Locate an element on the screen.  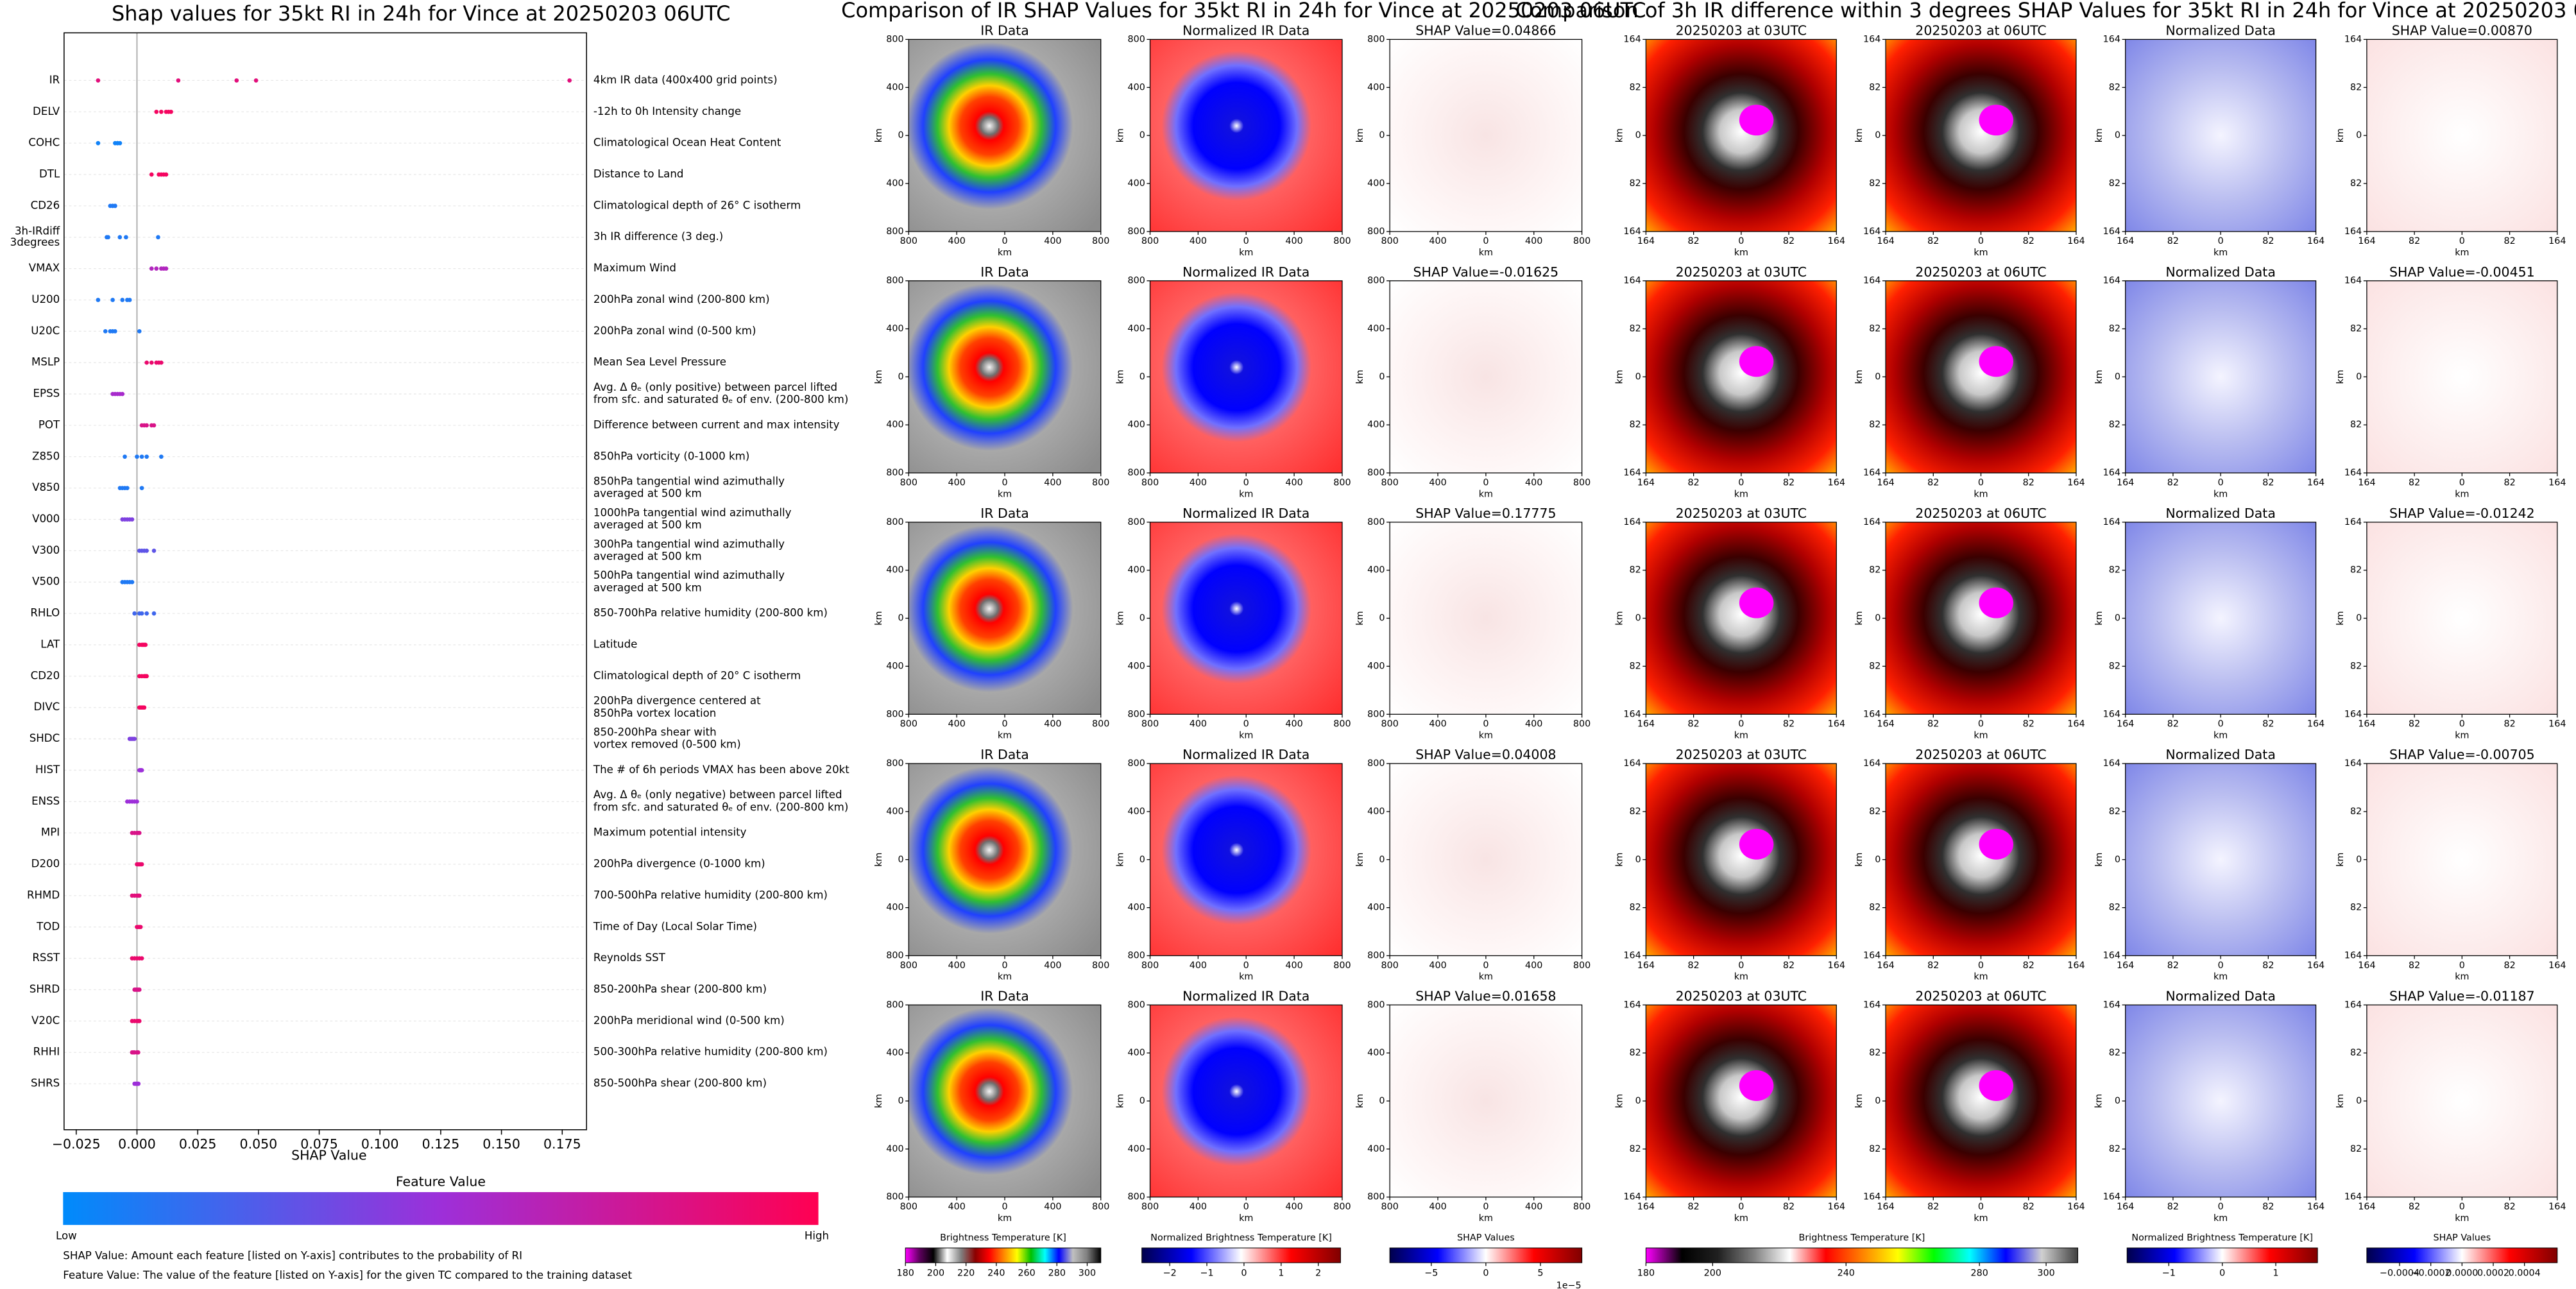
colorbar-tick-label: 280 is located at coordinates (1057, 1273).